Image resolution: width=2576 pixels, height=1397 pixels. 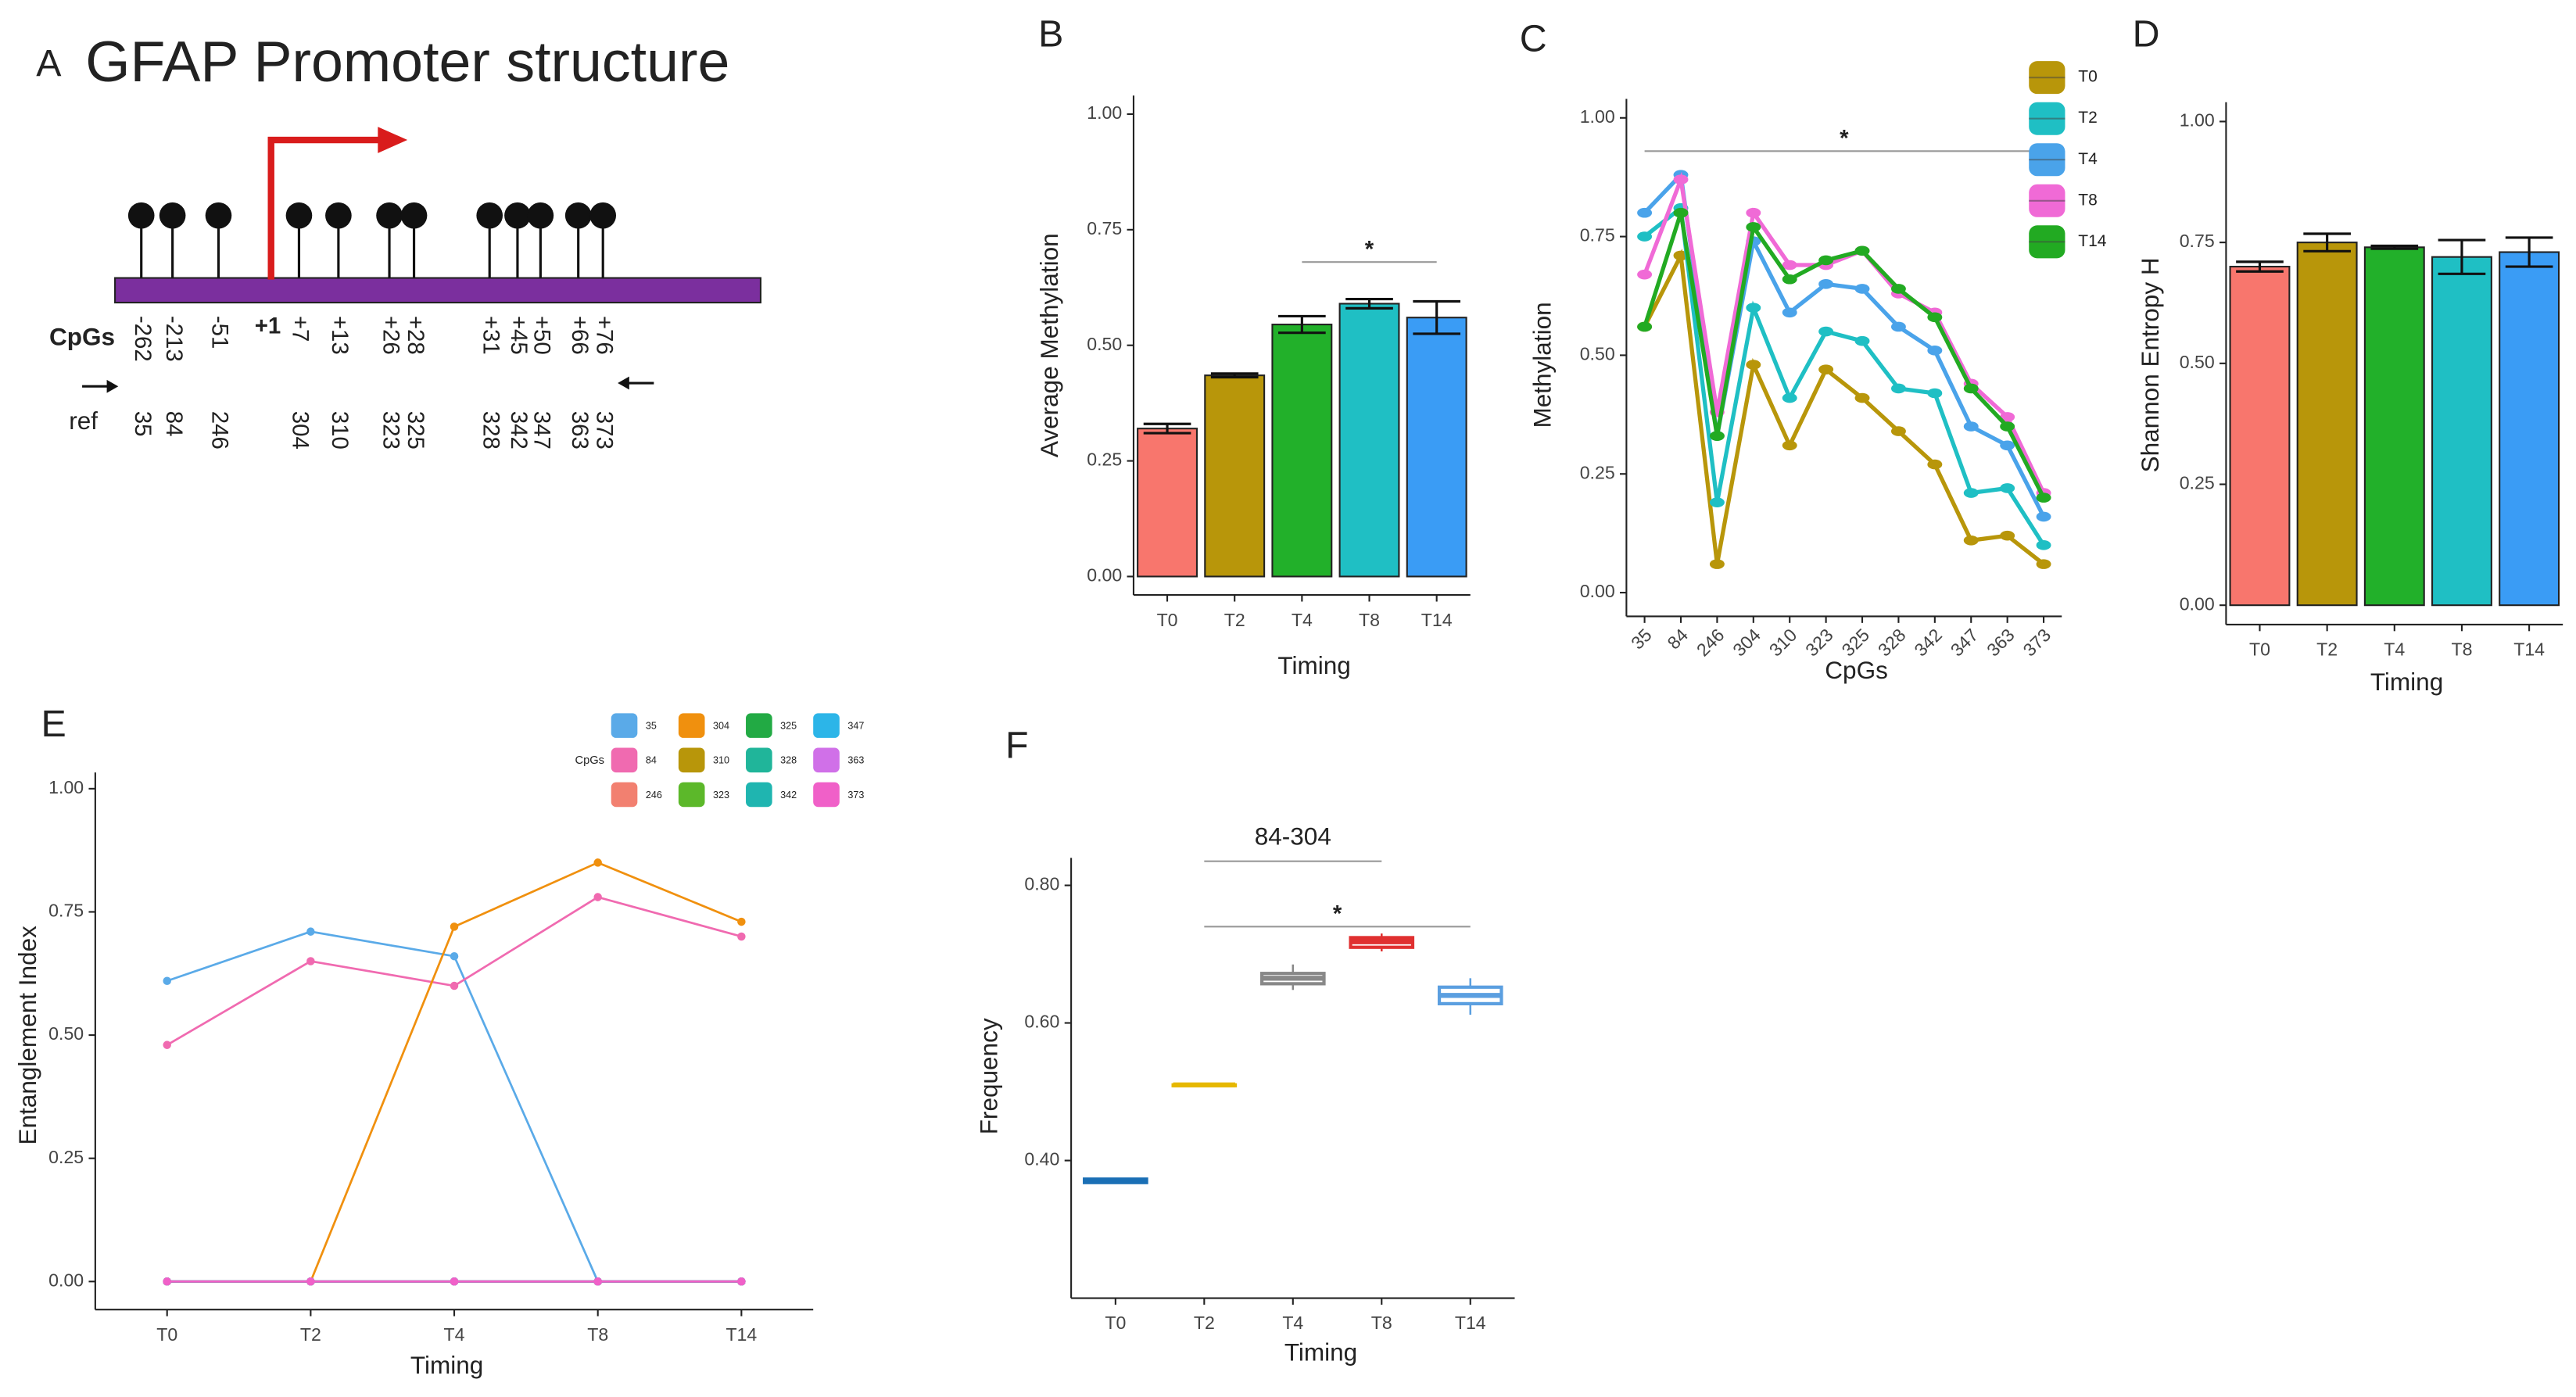 I want to click on cpg-position: +7, so click(x=300, y=329).